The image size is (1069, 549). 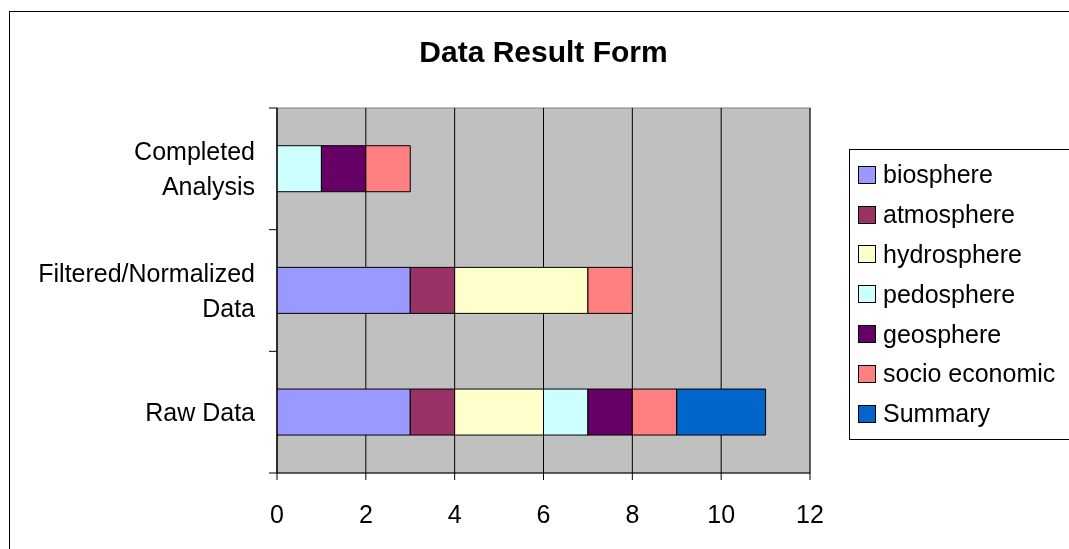 What do you see at coordinates (942, 334) in the screenshot?
I see `legend-label: geosphere` at bounding box center [942, 334].